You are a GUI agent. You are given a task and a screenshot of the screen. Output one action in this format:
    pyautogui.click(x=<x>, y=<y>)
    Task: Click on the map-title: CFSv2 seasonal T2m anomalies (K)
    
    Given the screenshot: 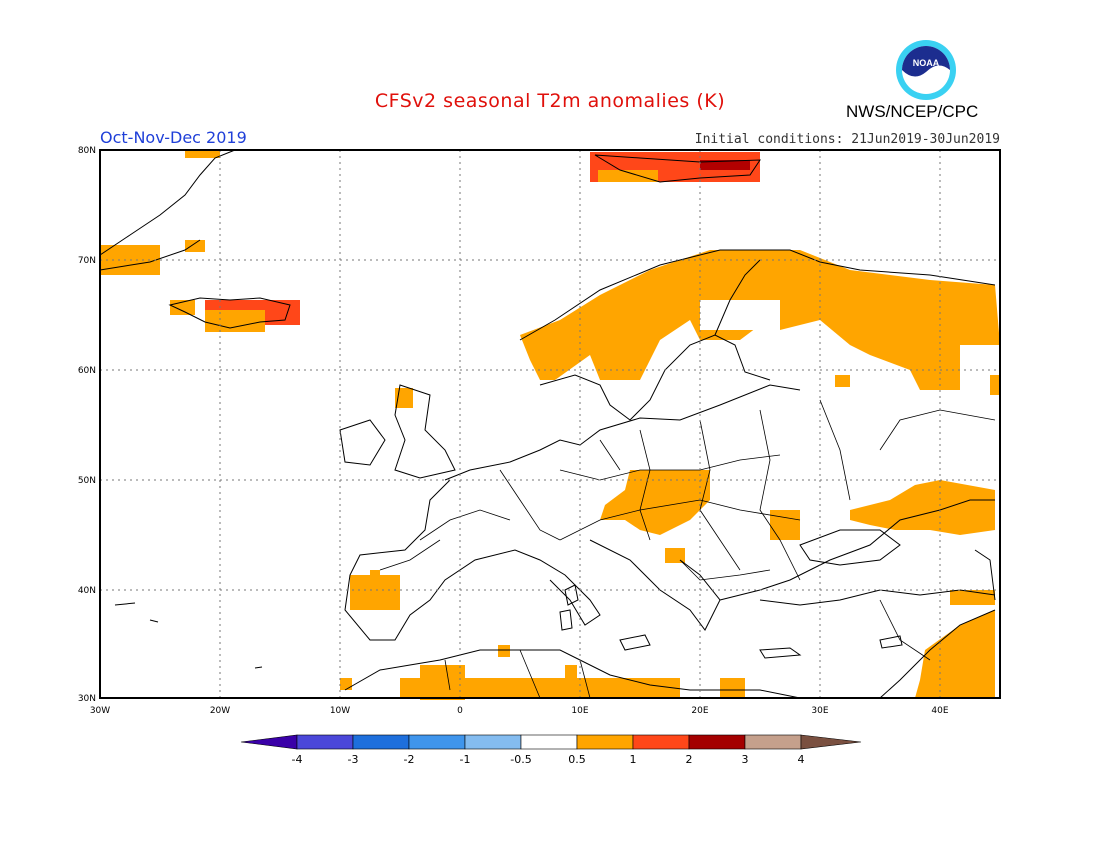 What is the action you would take?
    pyautogui.click(x=550, y=101)
    